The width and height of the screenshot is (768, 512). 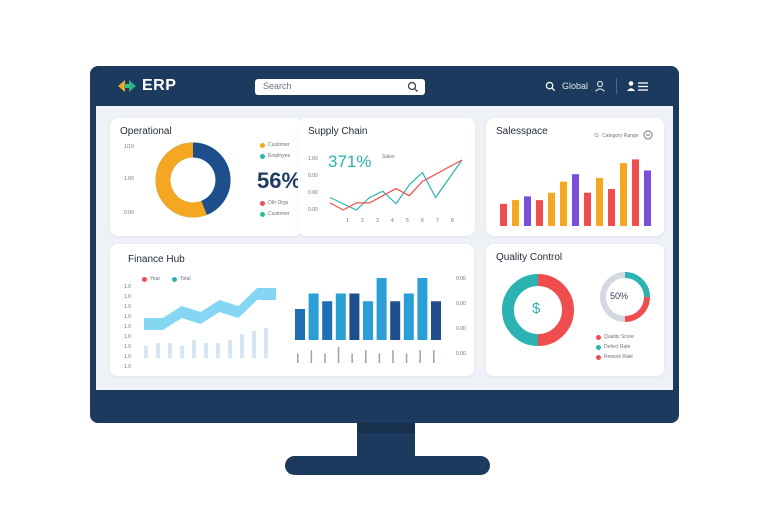 What do you see at coordinates (614, 357) in the screenshot?
I see `legend-item: Rework Rate` at bounding box center [614, 357].